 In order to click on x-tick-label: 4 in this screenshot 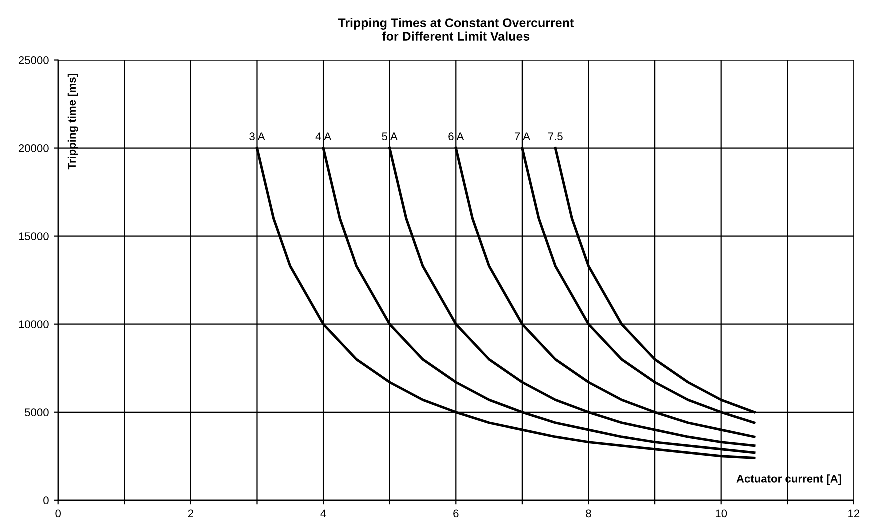, I will do `click(323, 514)`.